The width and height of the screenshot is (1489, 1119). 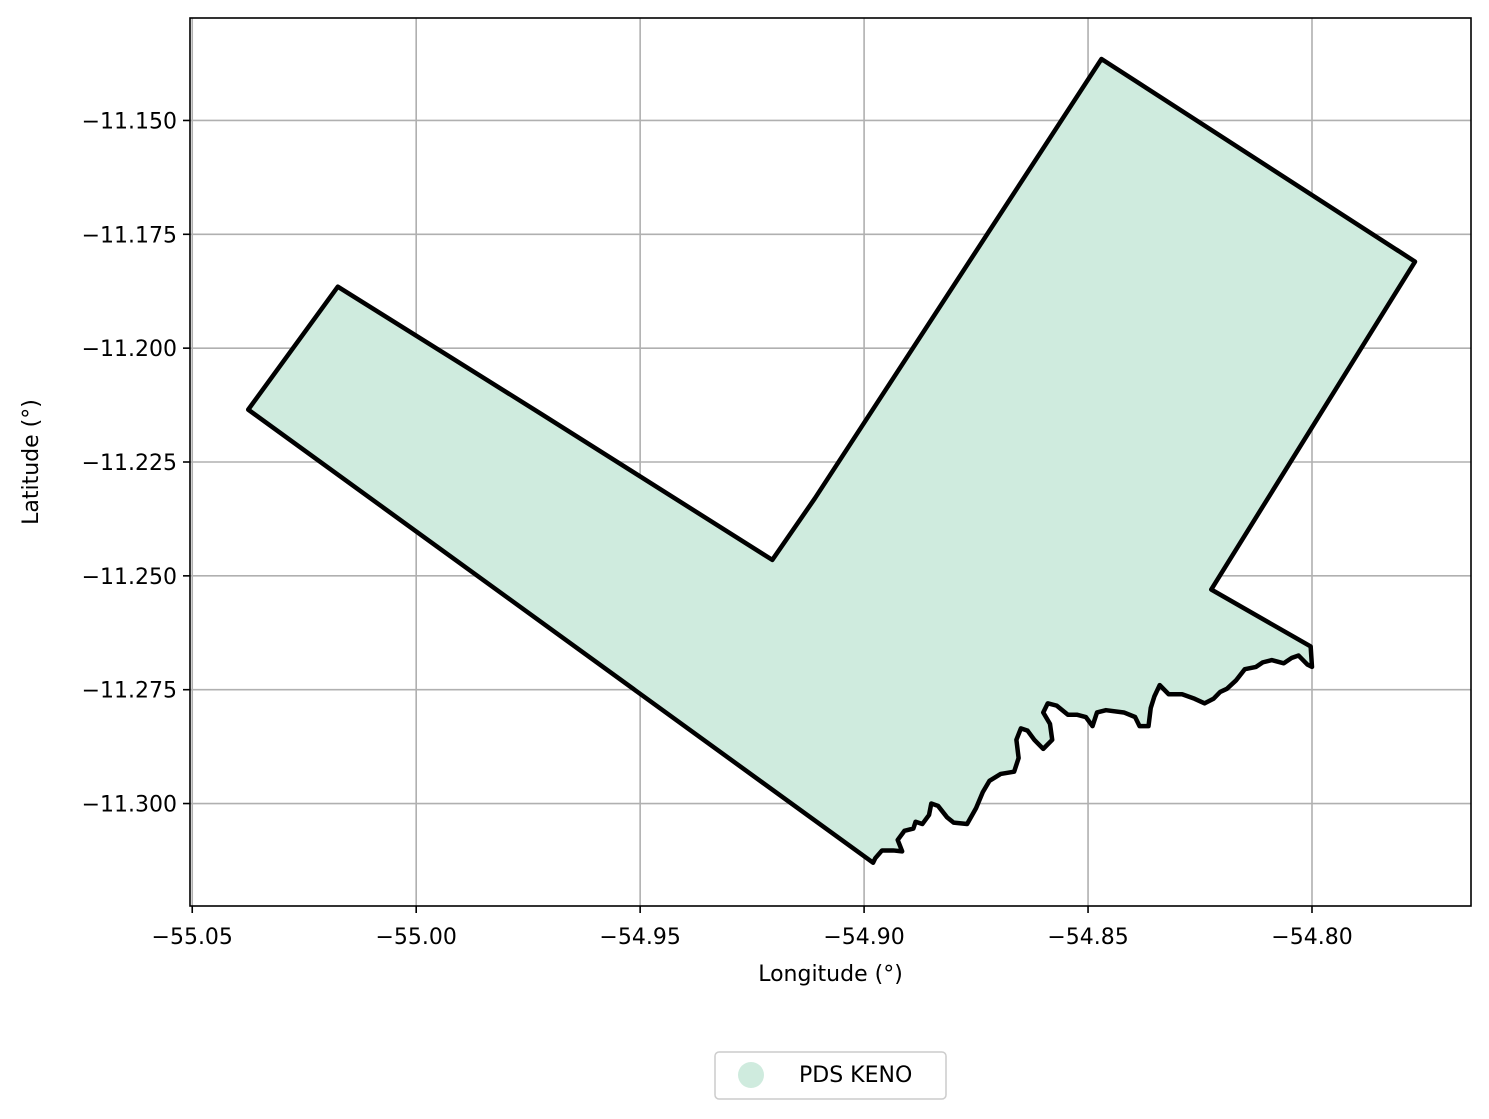 I want to click on x-tick-label-2: −54.95, so click(x=639, y=937).